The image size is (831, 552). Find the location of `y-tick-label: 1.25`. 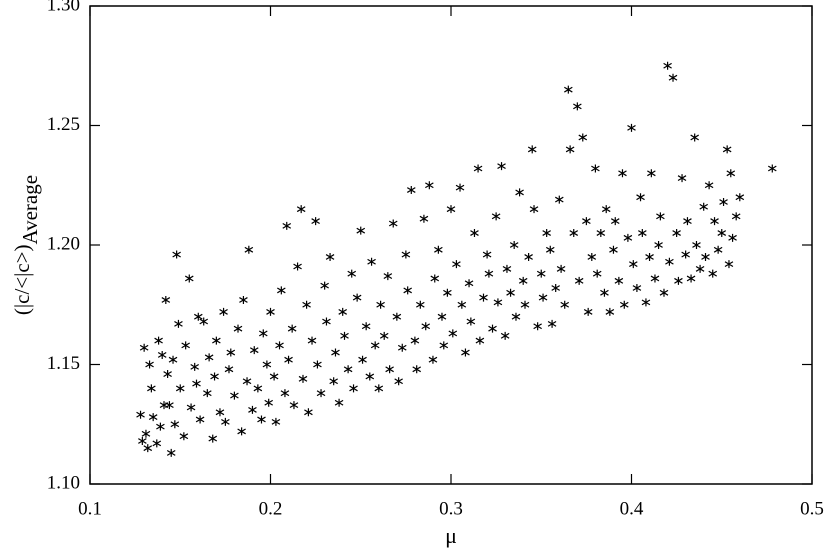

y-tick-label: 1.25 is located at coordinates (63, 124).